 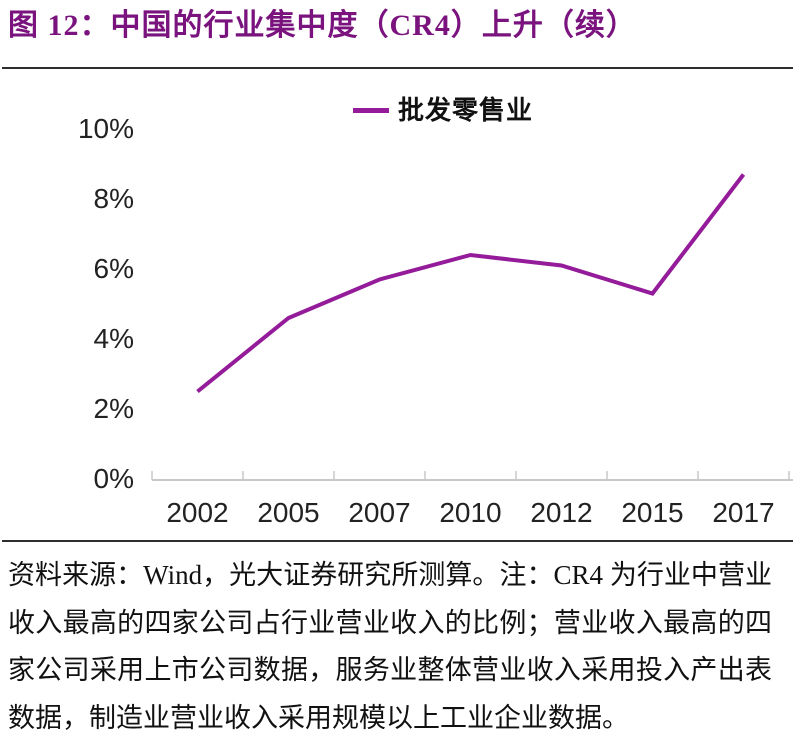 I want to click on x-tick-label-2005: 2005, so click(x=288, y=512).